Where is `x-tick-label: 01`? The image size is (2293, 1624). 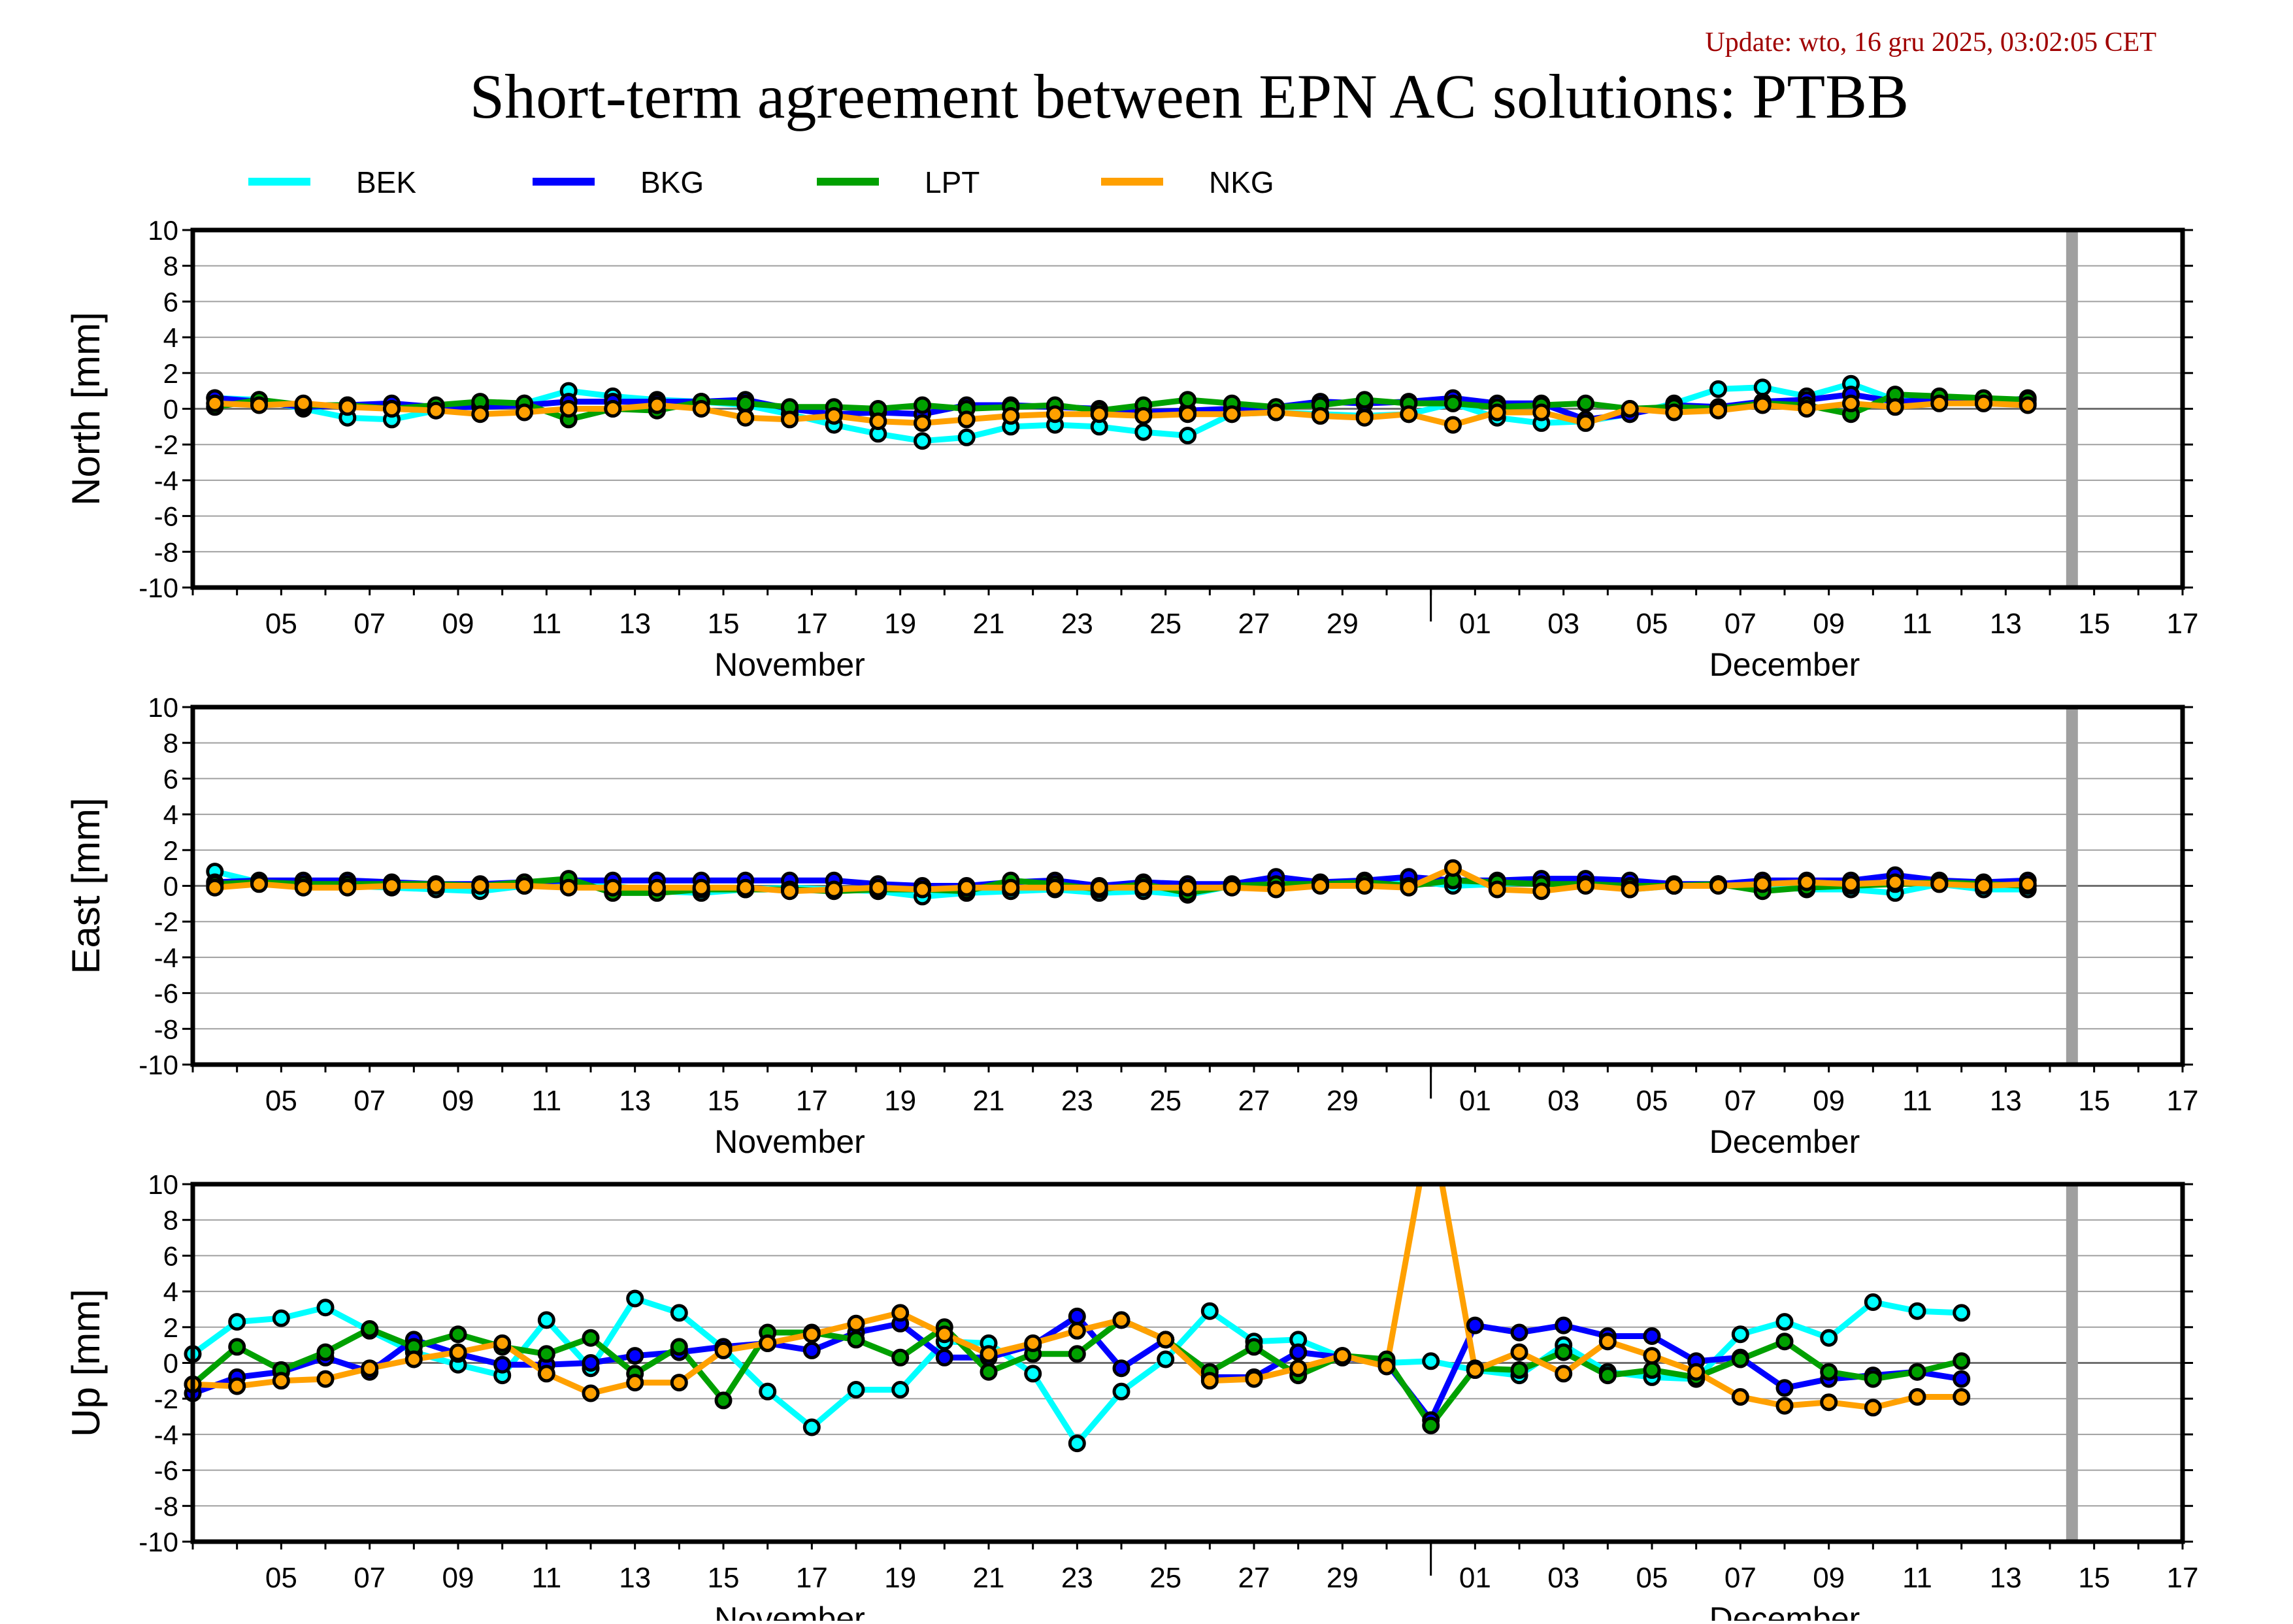
x-tick-label: 01 is located at coordinates (1475, 1578).